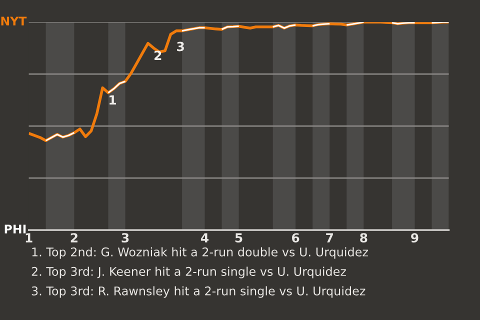 This screenshot has width=480, height=320. I want to click on x-tick-label: 3, so click(125, 238).